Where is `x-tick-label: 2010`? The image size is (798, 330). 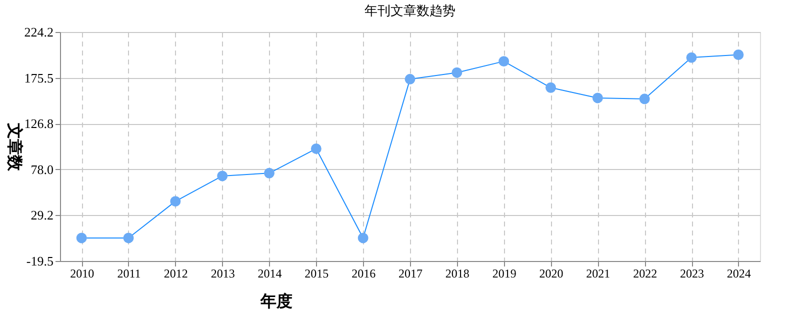 x-tick-label: 2010 is located at coordinates (82, 273).